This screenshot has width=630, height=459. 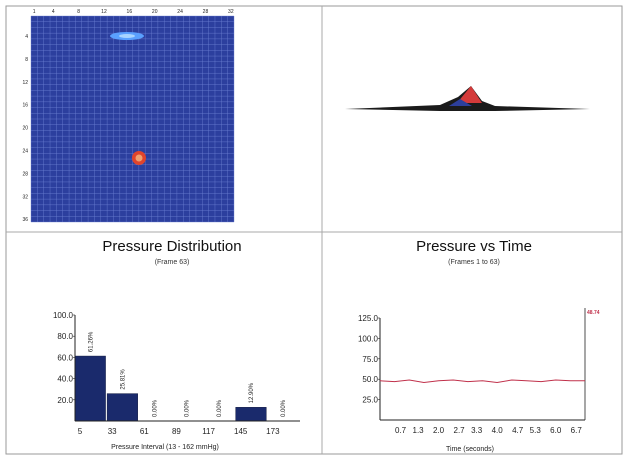 I want to click on y-tick-label: 80.0, so click(x=65, y=336).